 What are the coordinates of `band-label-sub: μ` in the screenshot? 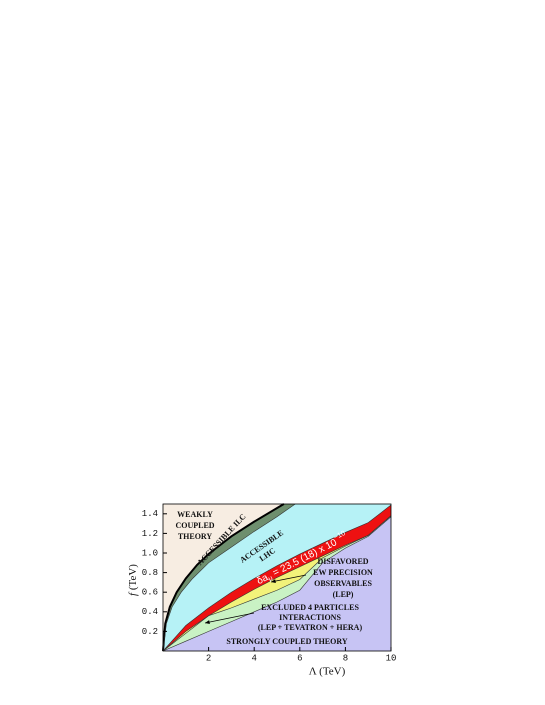 It's located at (270, 579).